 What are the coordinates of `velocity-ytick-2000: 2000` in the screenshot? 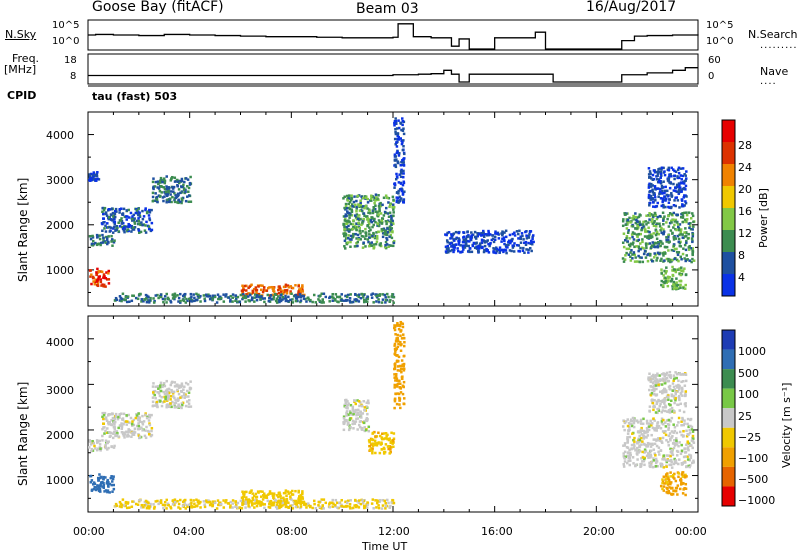 It's located at (60, 435).